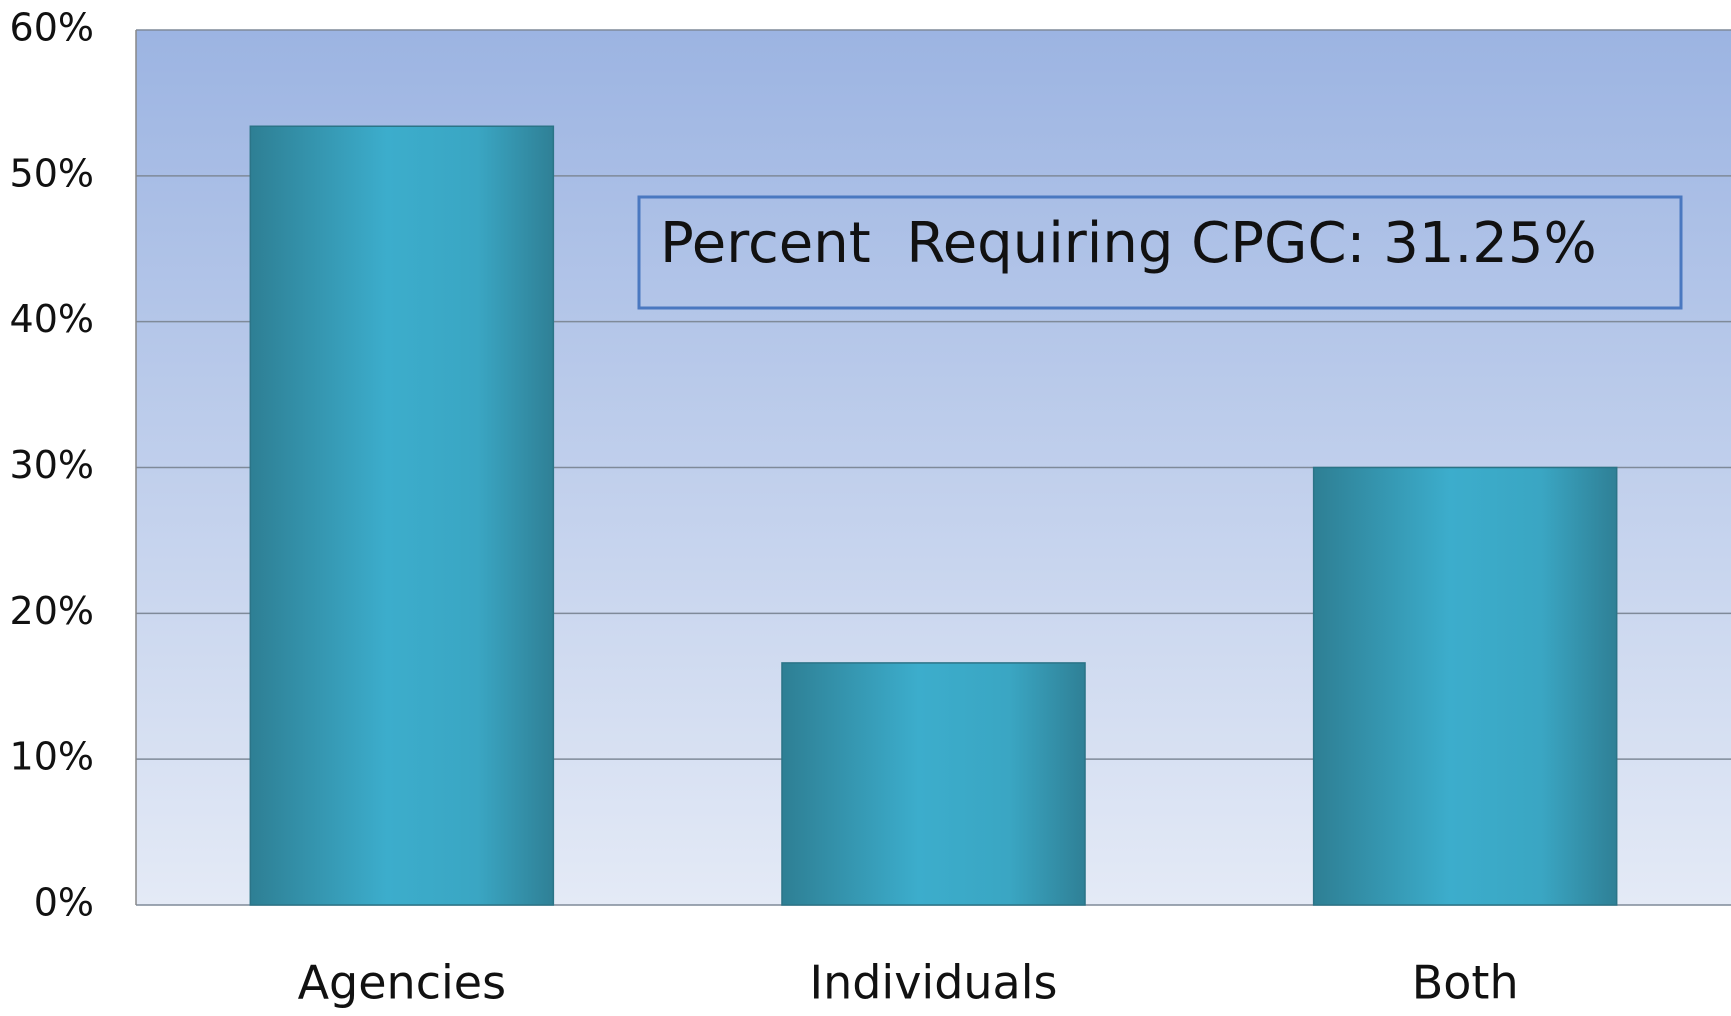  What do you see at coordinates (64, 903) in the screenshot?
I see `y-tick-label: 0%` at bounding box center [64, 903].